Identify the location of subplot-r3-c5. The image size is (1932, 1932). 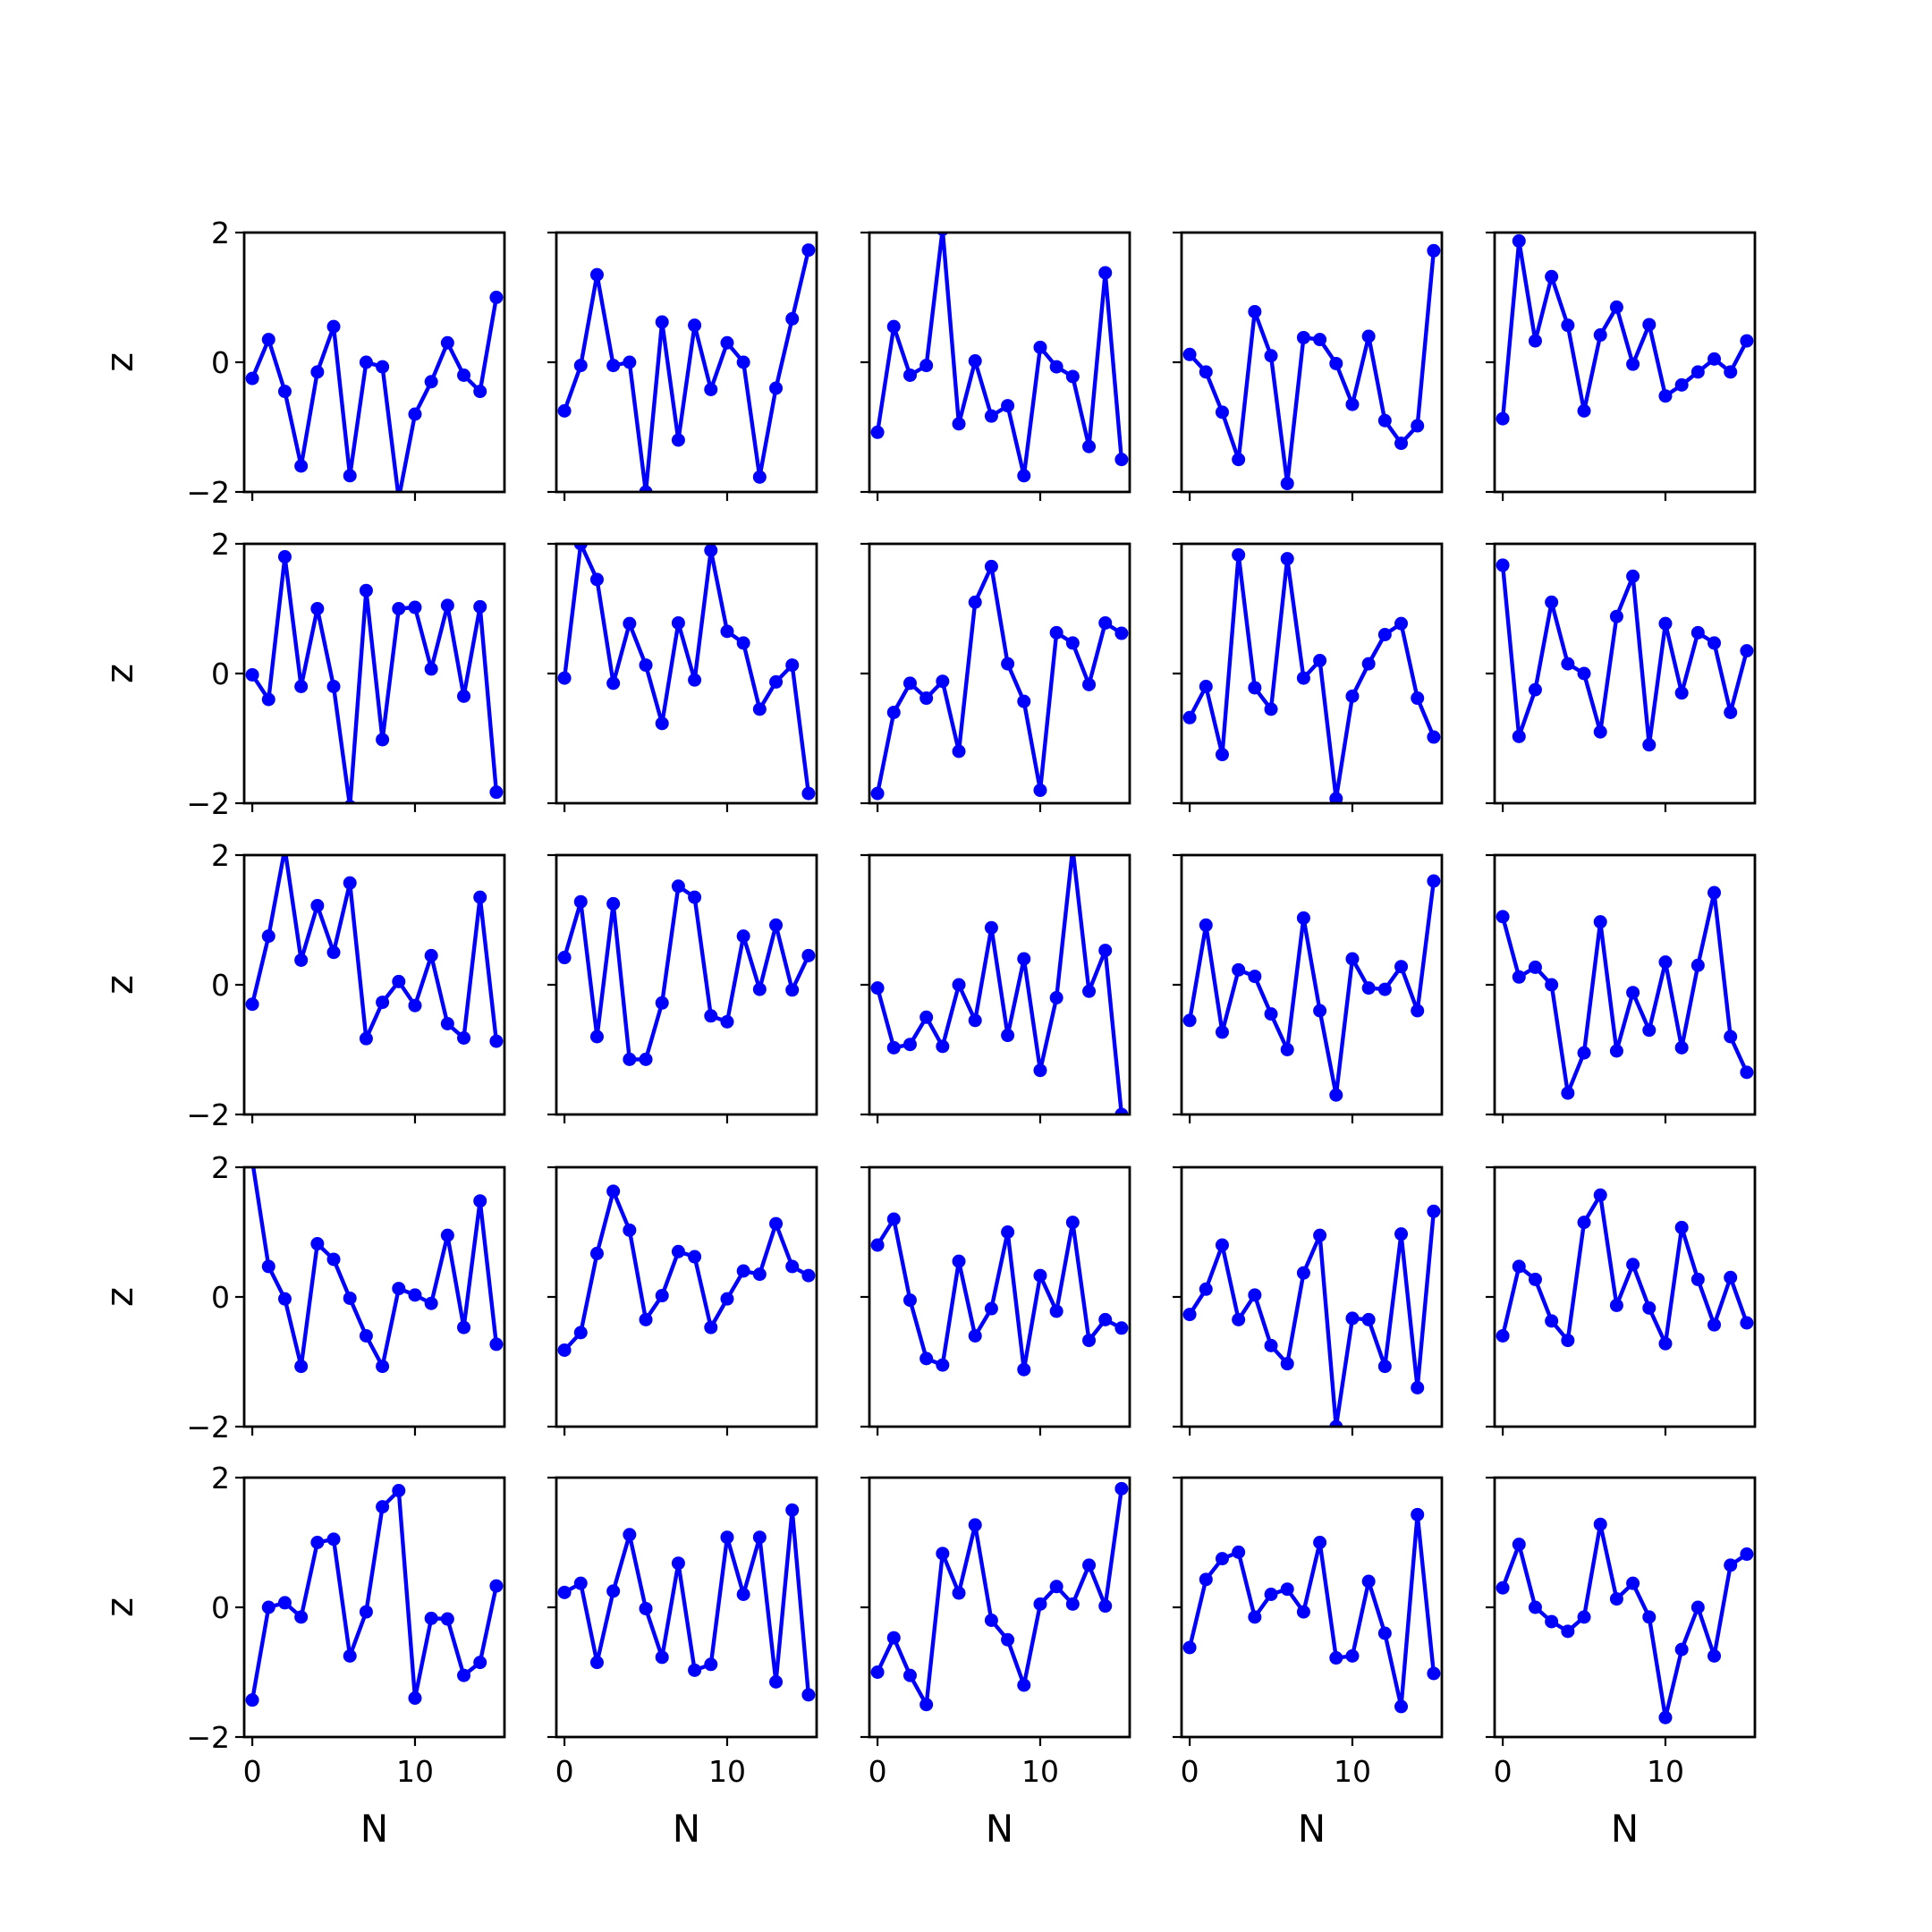
(1621, 988).